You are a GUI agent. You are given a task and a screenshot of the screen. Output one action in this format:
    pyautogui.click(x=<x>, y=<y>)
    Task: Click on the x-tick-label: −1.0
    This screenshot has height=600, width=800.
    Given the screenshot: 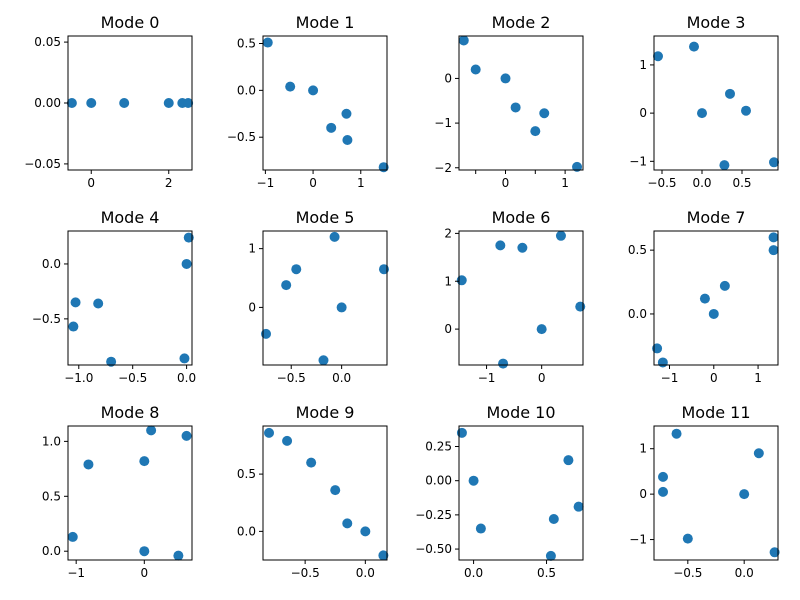 What is the action you would take?
    pyautogui.click(x=78, y=378)
    